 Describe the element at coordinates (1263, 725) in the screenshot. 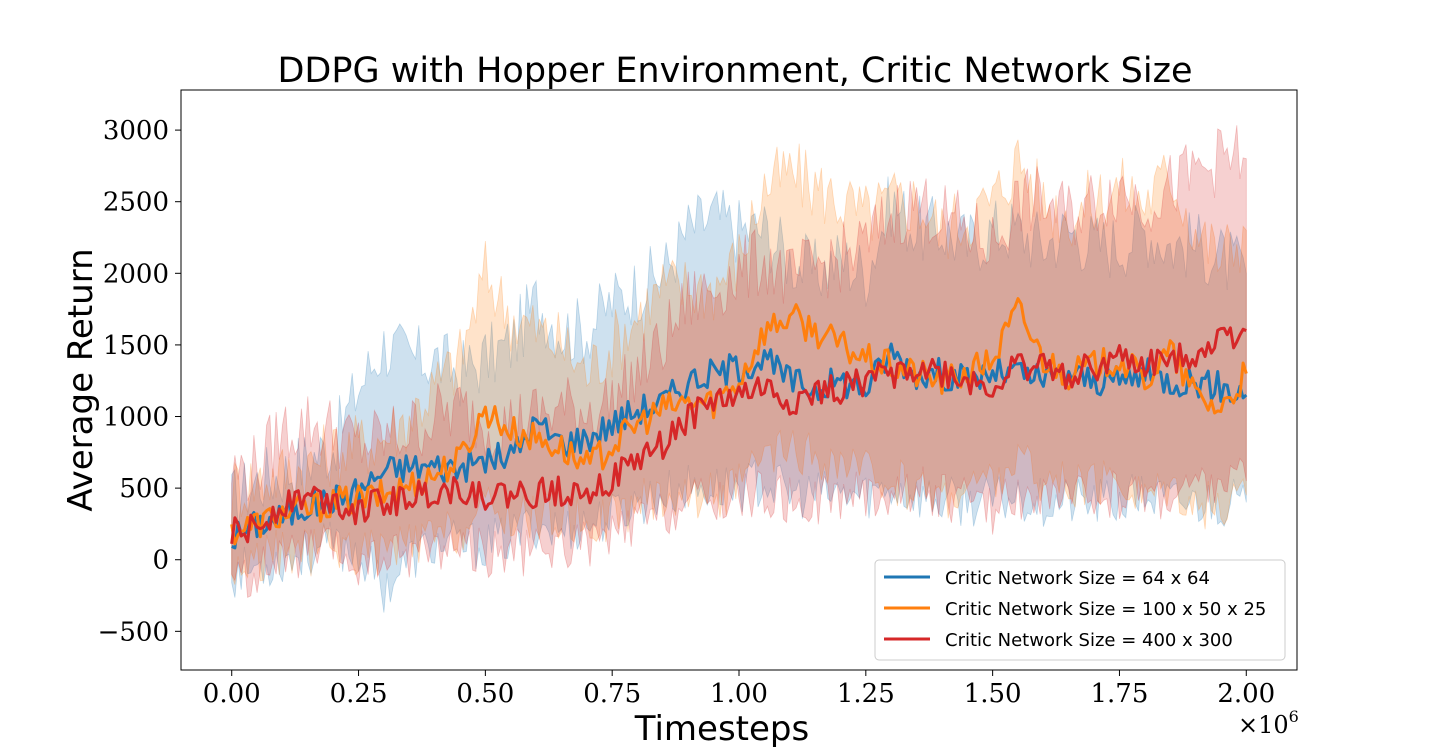

I see `x-axis-offset-base: ×10` at that location.